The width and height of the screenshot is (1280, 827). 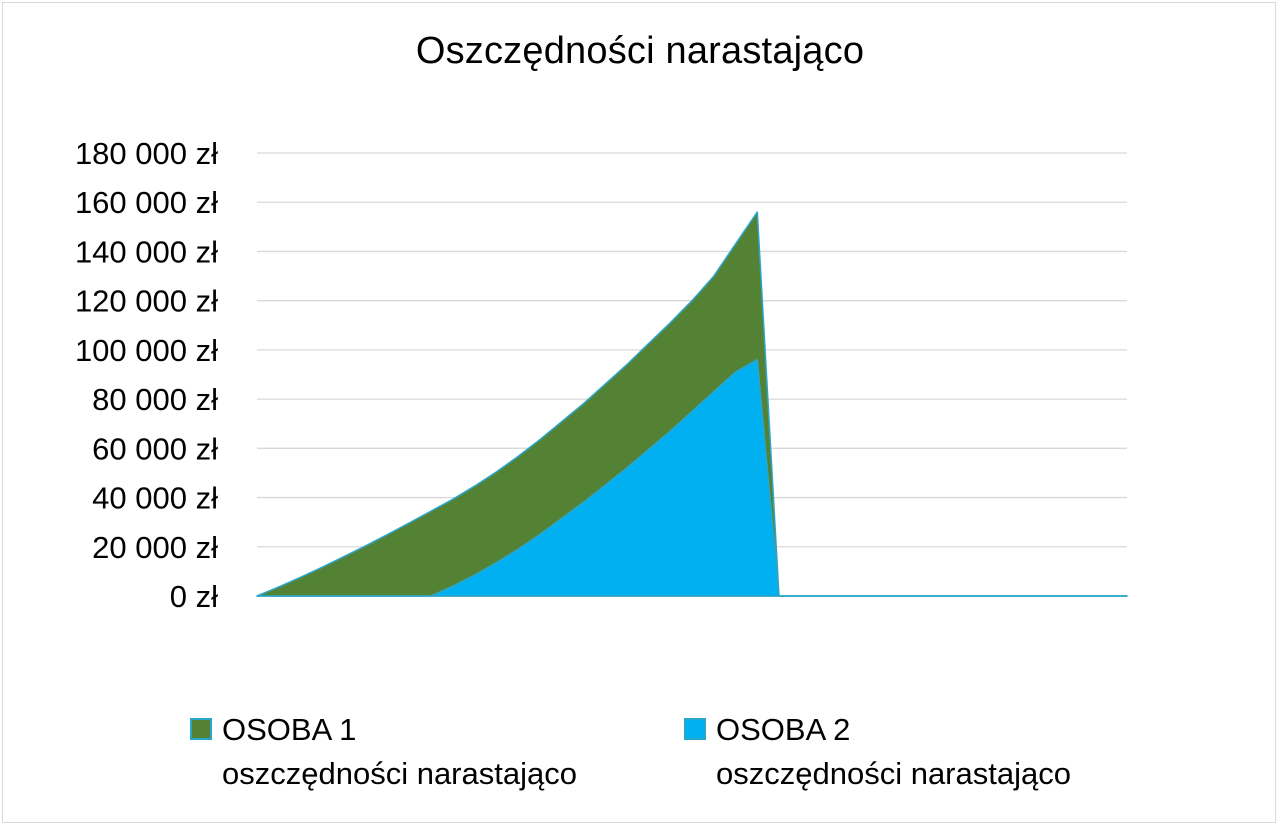 I want to click on legend-label-osoba-2-line1: OSOBA 2, so click(x=783, y=729).